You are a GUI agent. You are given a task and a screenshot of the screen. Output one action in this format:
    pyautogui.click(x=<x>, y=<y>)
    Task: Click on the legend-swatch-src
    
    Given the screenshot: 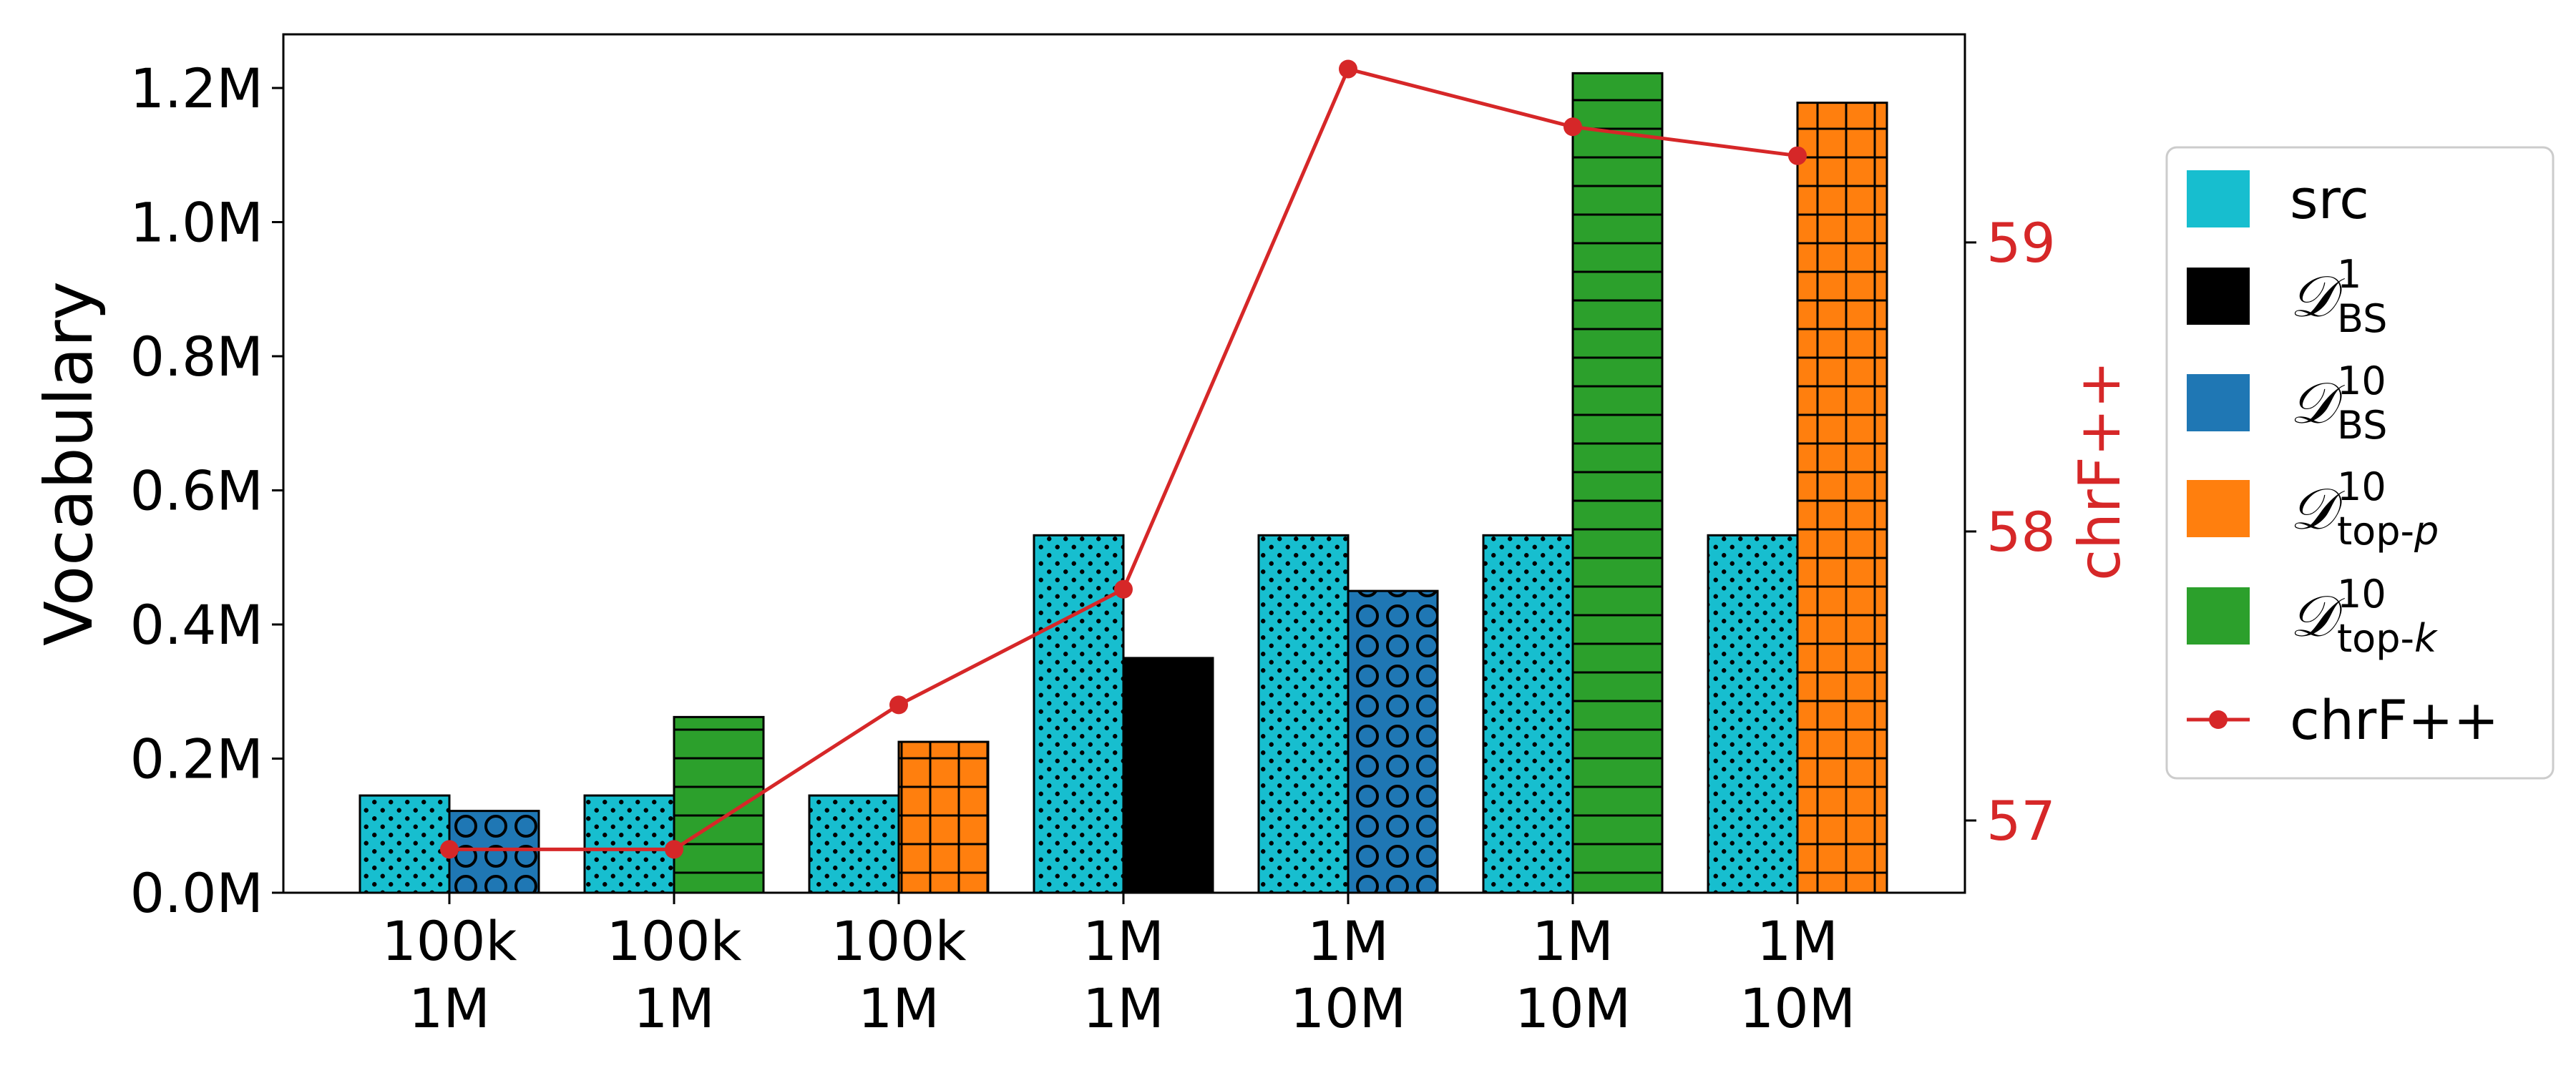 What is the action you would take?
    pyautogui.click(x=2218, y=199)
    